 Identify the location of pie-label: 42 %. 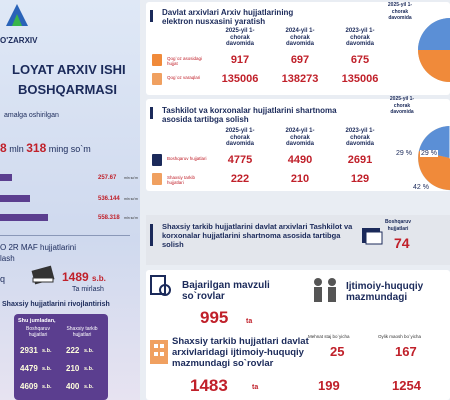
(421, 187).